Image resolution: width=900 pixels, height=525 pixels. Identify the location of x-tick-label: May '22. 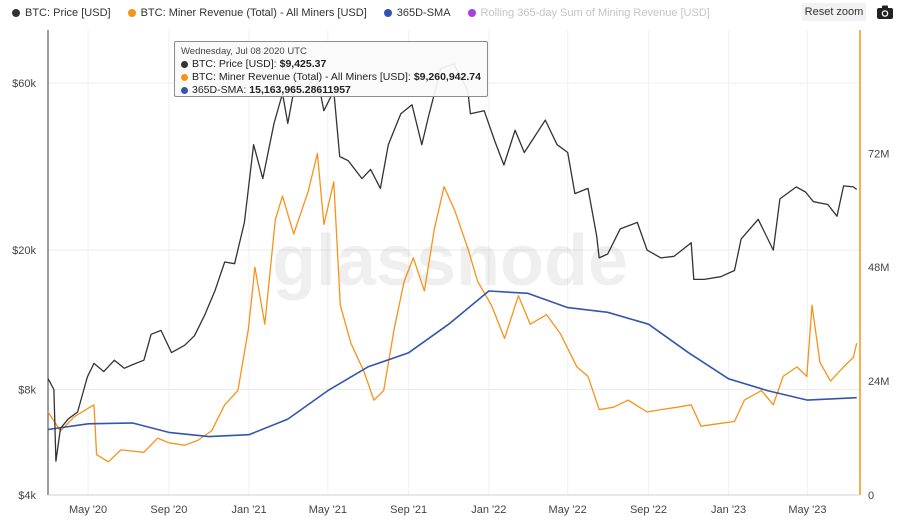
(568, 510).